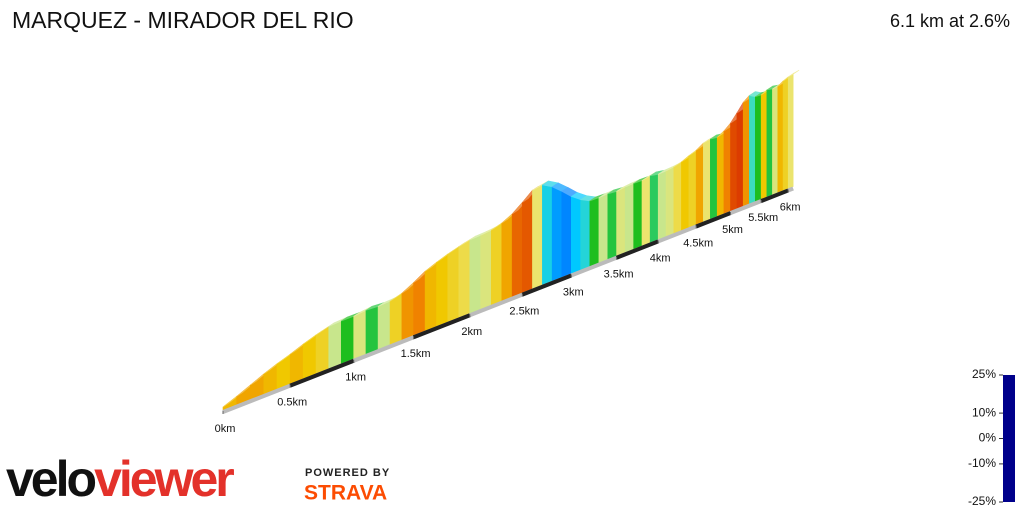  Describe the element at coordinates (982, 501) in the screenshot. I see `colorbar-tick-label: -25%` at that location.